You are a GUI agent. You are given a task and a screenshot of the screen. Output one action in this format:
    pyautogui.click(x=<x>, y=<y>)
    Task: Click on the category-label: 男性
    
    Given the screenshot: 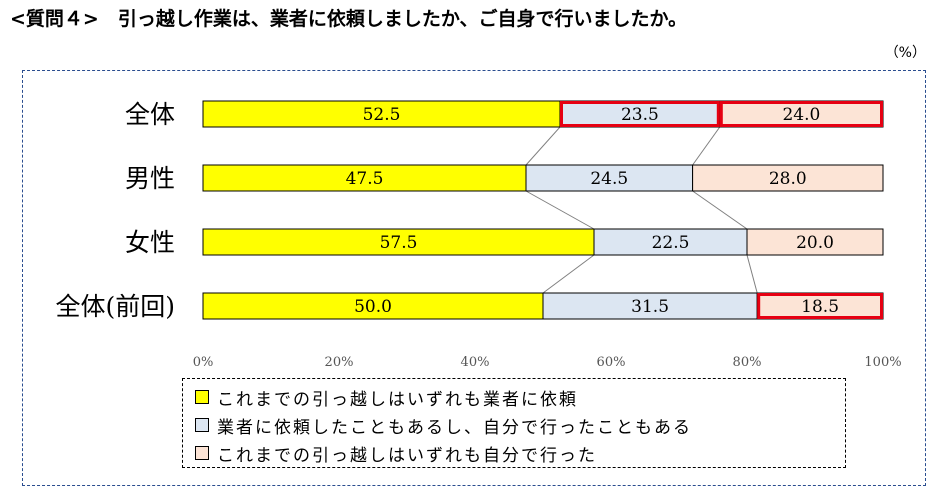 What is the action you would take?
    pyautogui.click(x=150, y=178)
    